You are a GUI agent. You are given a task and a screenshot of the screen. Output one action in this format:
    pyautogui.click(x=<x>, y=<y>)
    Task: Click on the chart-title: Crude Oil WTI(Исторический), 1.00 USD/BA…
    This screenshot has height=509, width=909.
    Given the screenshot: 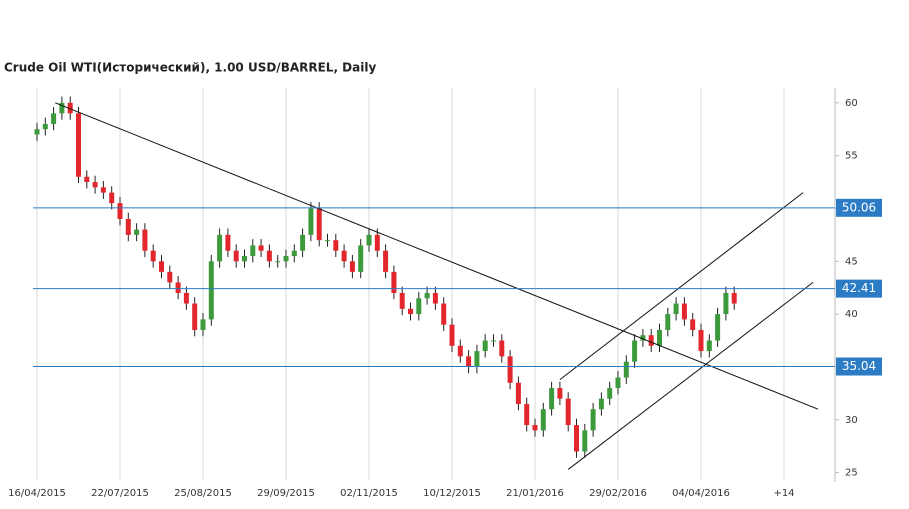 What is the action you would take?
    pyautogui.click(x=190, y=68)
    